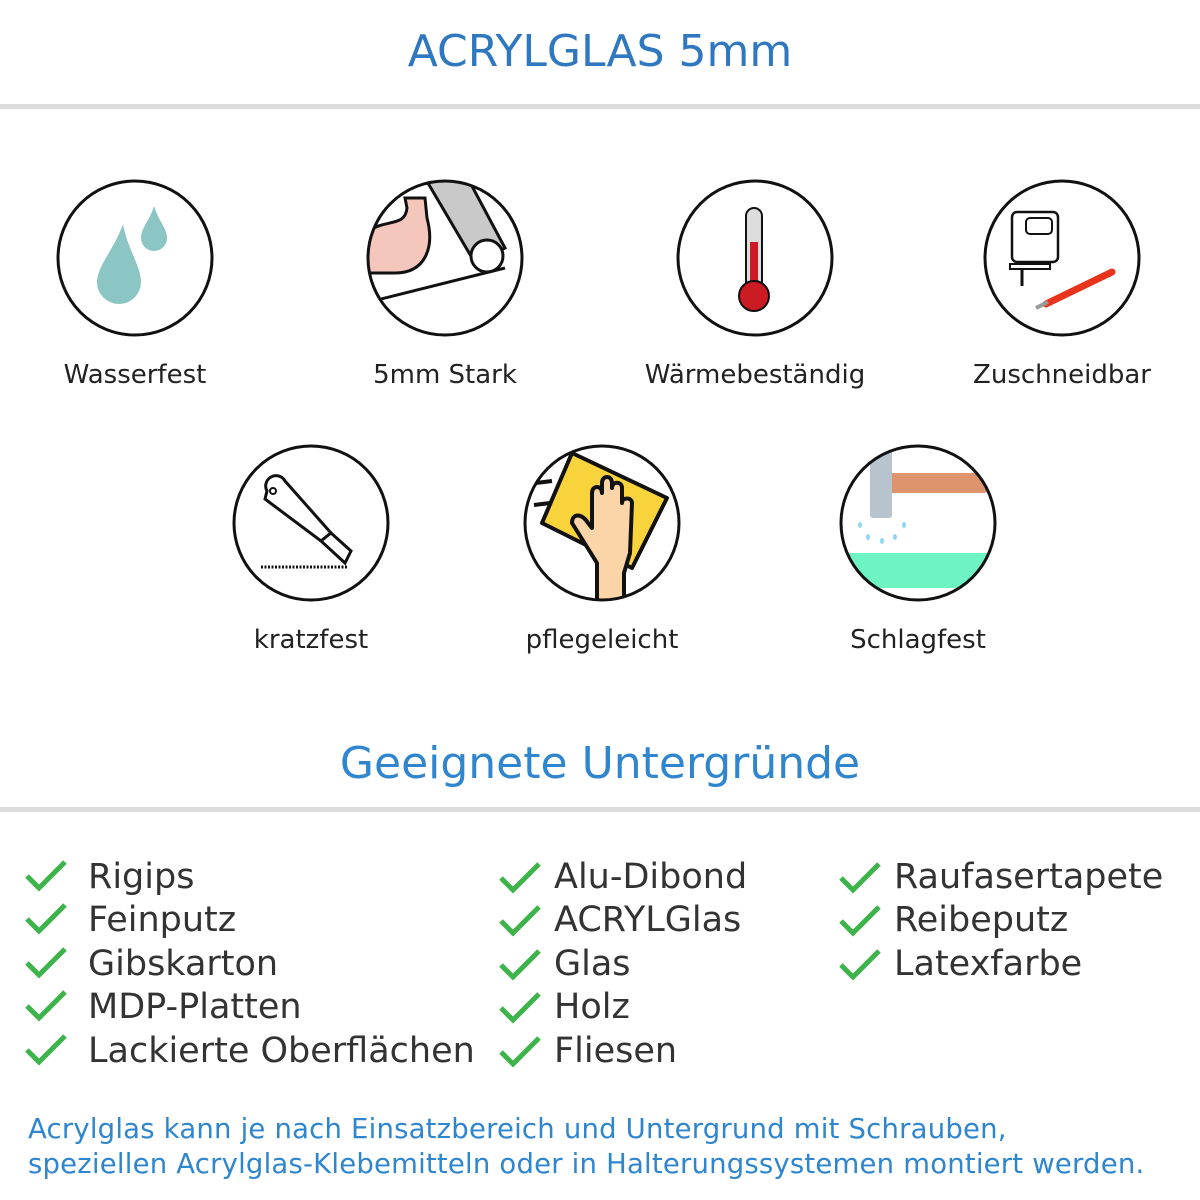 This screenshot has width=1200, height=1200. What do you see at coordinates (445, 375) in the screenshot?
I see `feature-label: 5mm Stark` at bounding box center [445, 375].